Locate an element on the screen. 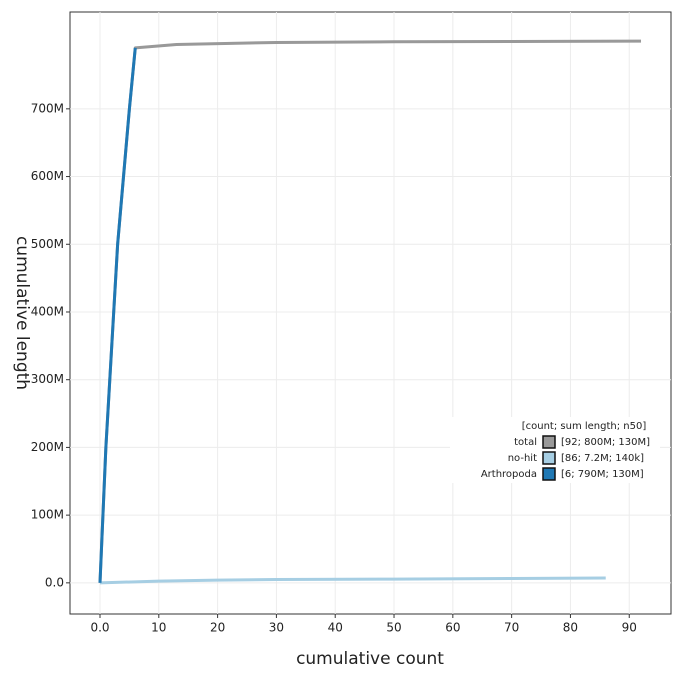 The width and height of the screenshot is (684, 677). x-tick-label: 10 is located at coordinates (158, 628).